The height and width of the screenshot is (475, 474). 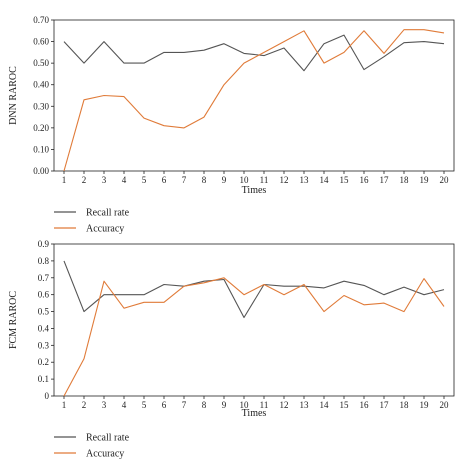 What do you see at coordinates (41, 171) in the screenshot?
I see `y-tick-label: 0.00` at bounding box center [41, 171].